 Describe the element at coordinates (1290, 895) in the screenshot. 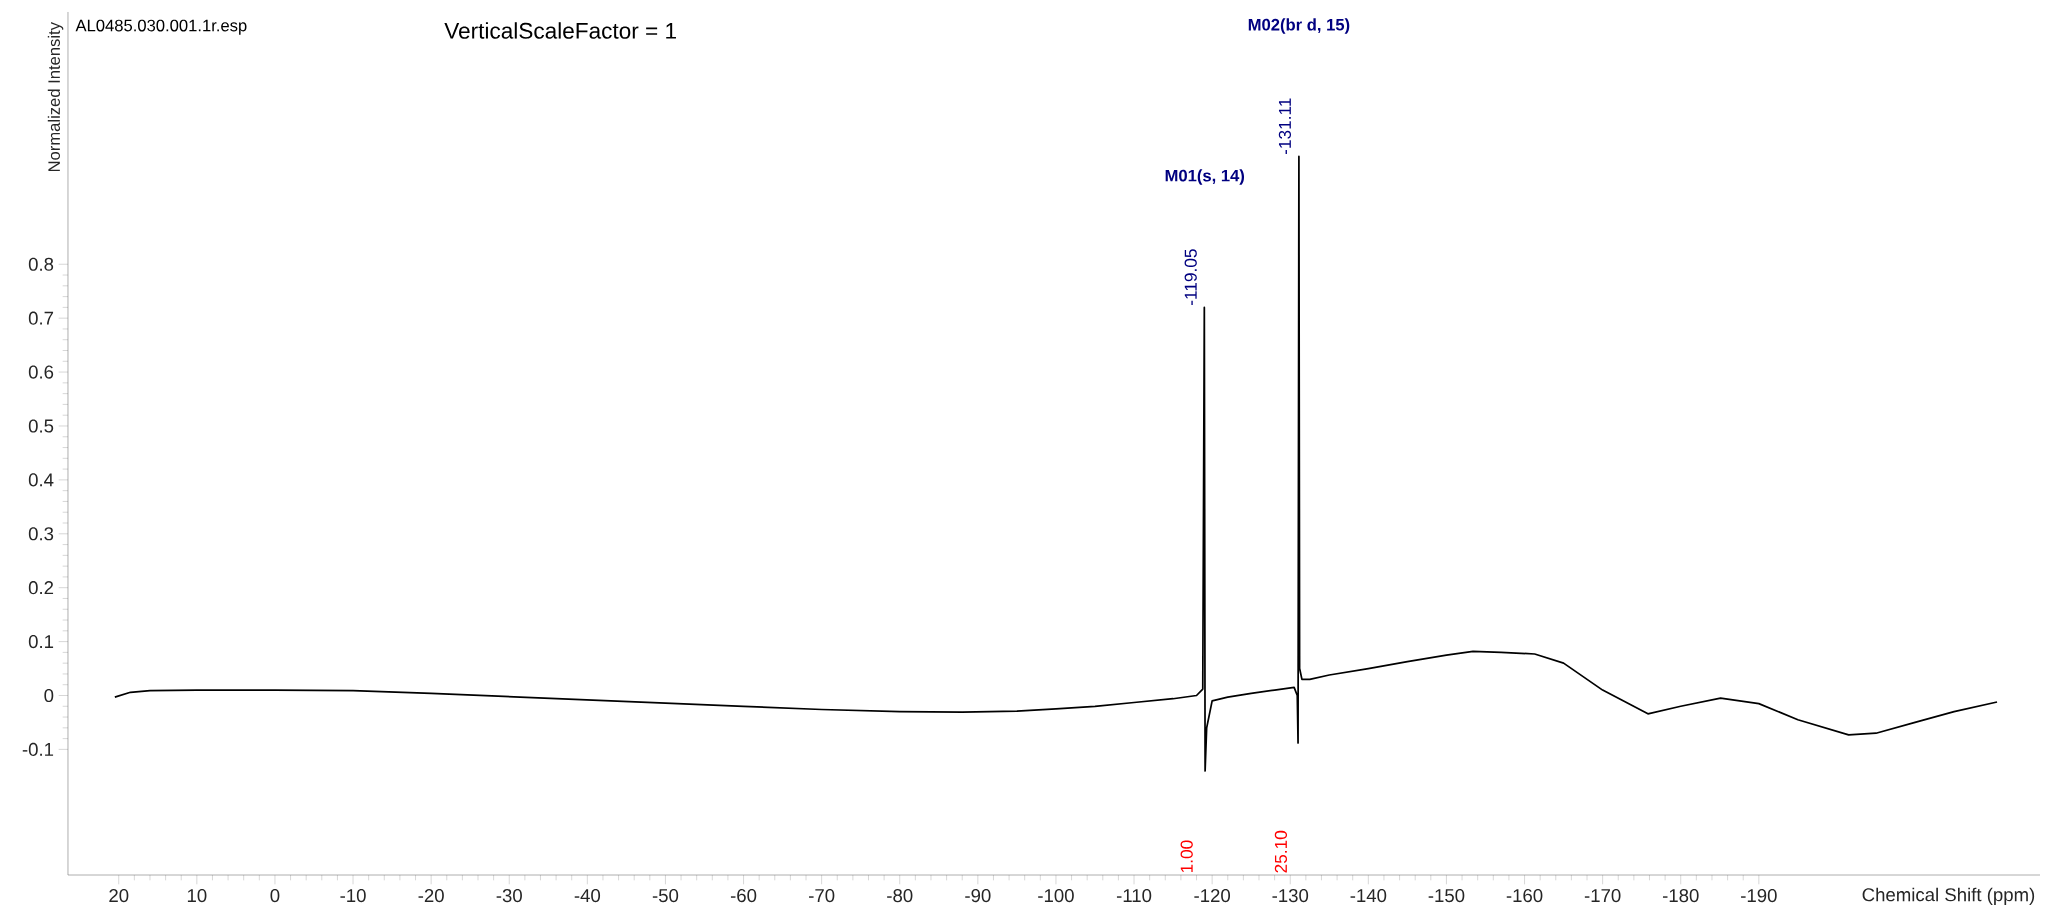

I see `x-tick-label: -130` at that location.